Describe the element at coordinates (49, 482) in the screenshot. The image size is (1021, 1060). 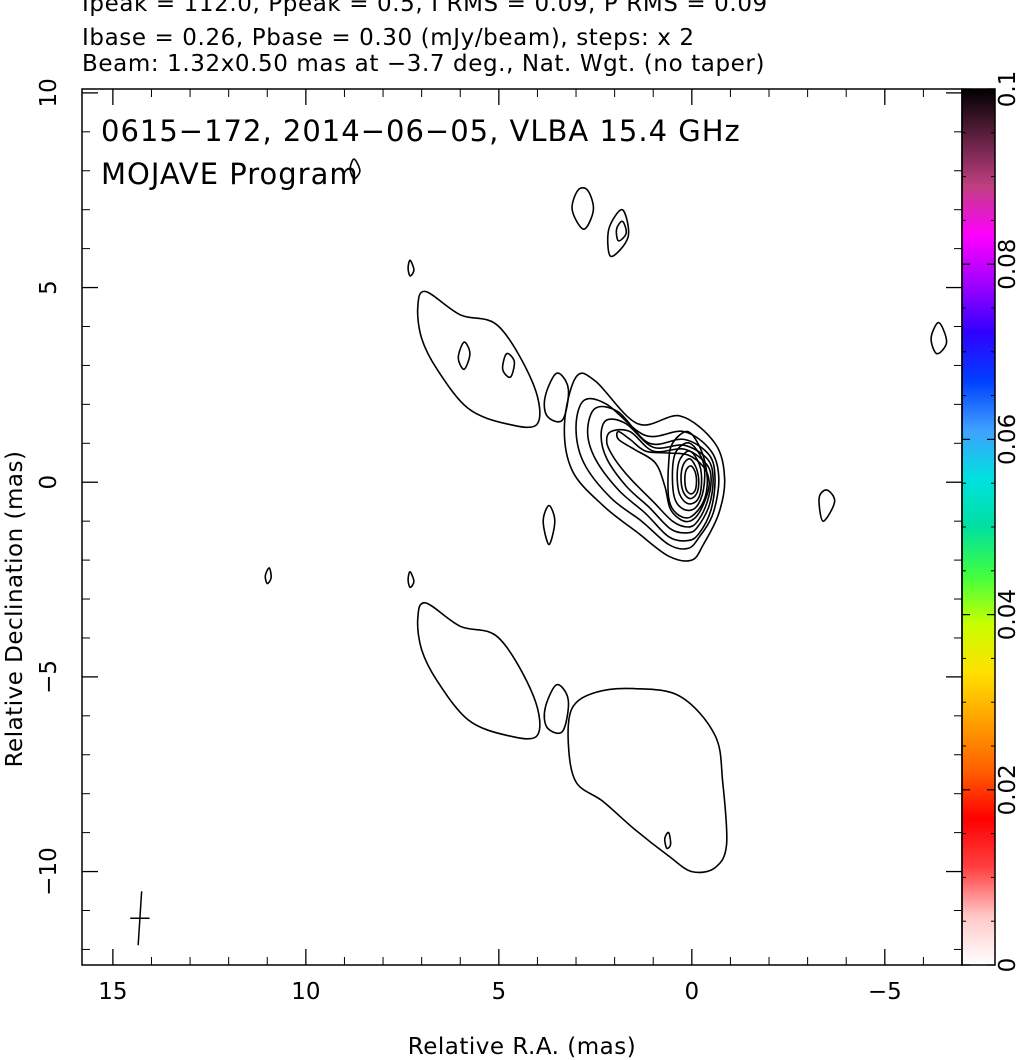
I see `y-tick-label: 0` at that location.